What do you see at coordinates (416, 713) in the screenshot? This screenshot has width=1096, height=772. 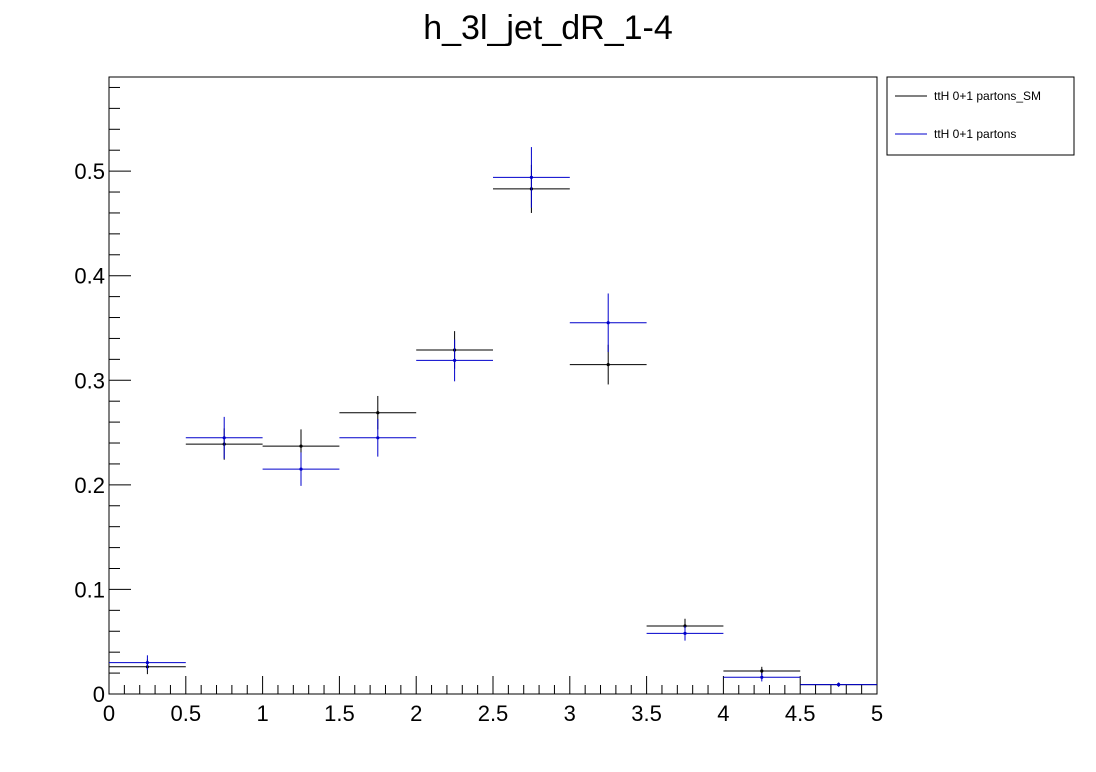 I see `x-tick-label: 2` at bounding box center [416, 713].